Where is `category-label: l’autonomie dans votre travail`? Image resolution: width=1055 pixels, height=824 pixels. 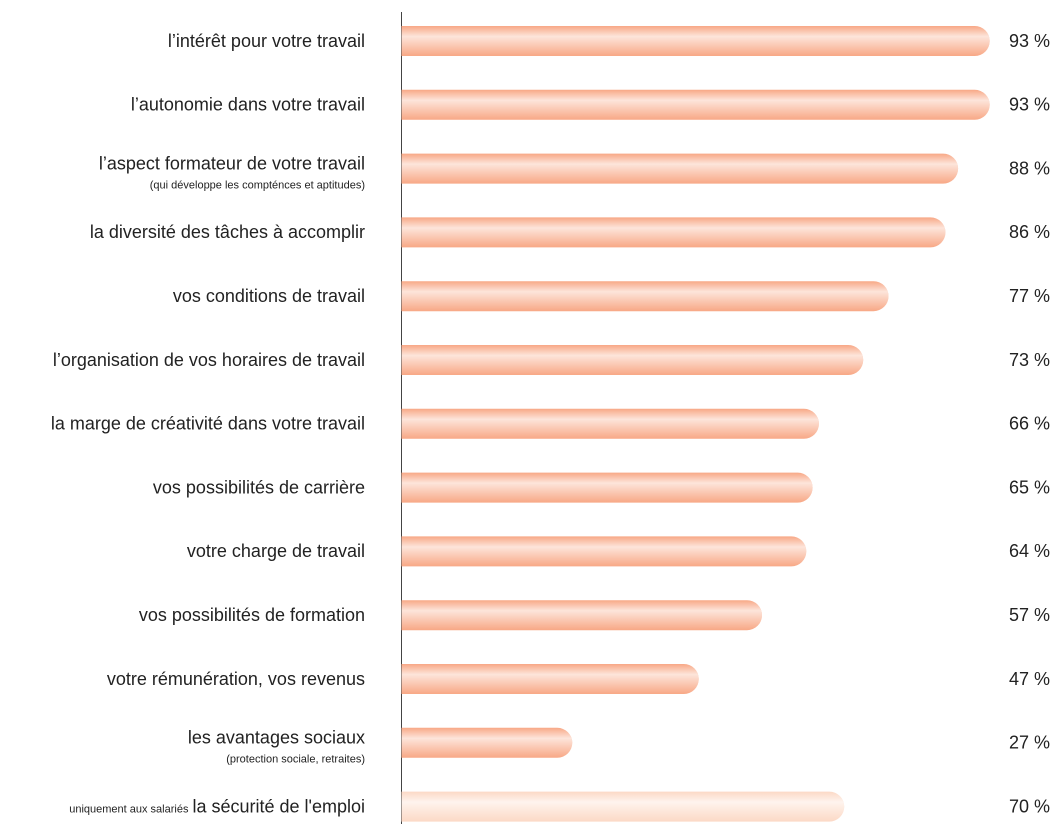 category-label: l’autonomie dans votre travail is located at coordinates (248, 105).